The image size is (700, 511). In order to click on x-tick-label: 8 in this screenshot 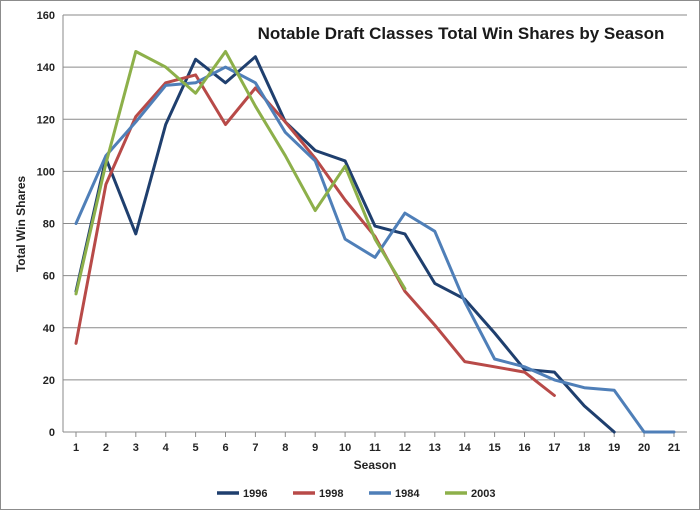, I will do `click(285, 448)`.